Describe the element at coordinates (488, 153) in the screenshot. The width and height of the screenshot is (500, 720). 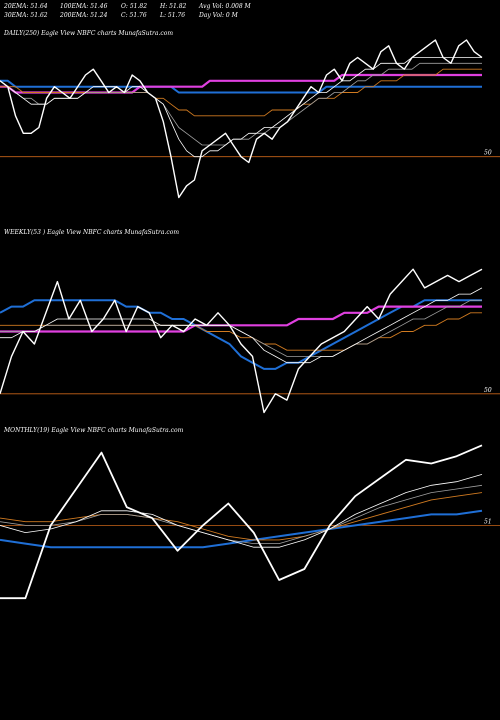
I see `daily-reference-label: 50` at that location.